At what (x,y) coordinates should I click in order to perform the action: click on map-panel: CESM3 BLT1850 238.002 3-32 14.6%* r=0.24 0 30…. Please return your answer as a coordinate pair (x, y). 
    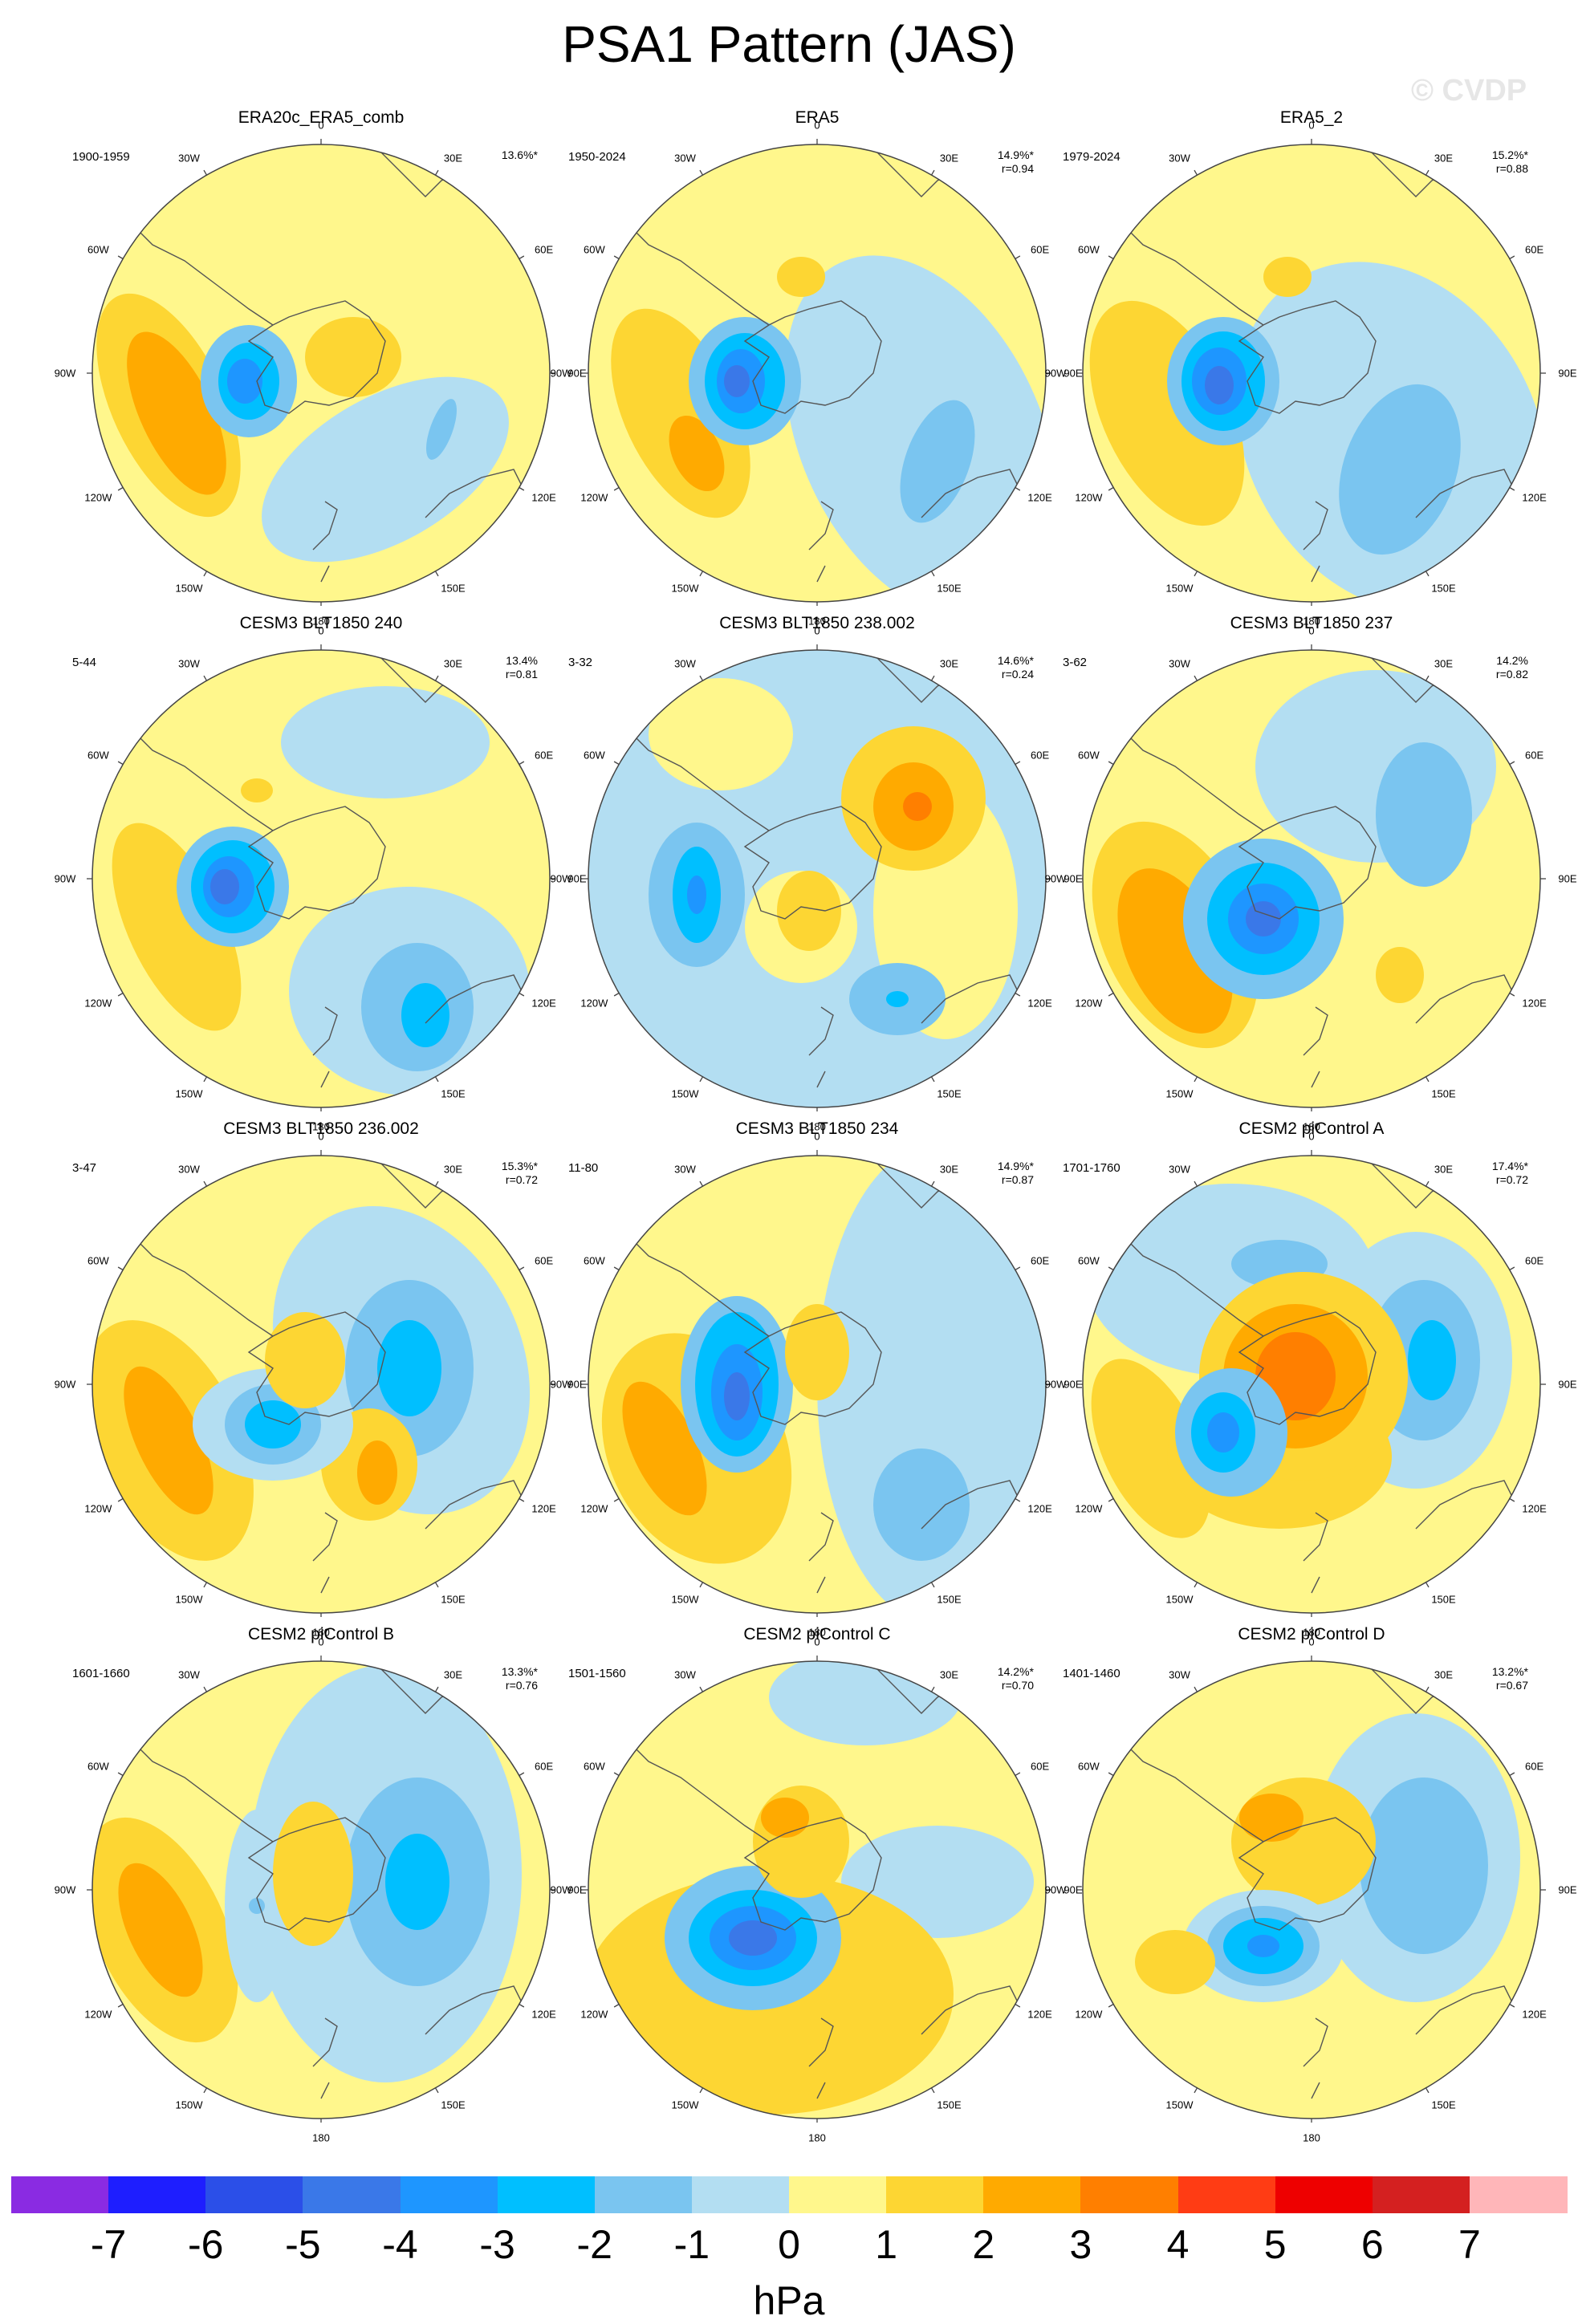
    Looking at the image, I should click on (817, 873).